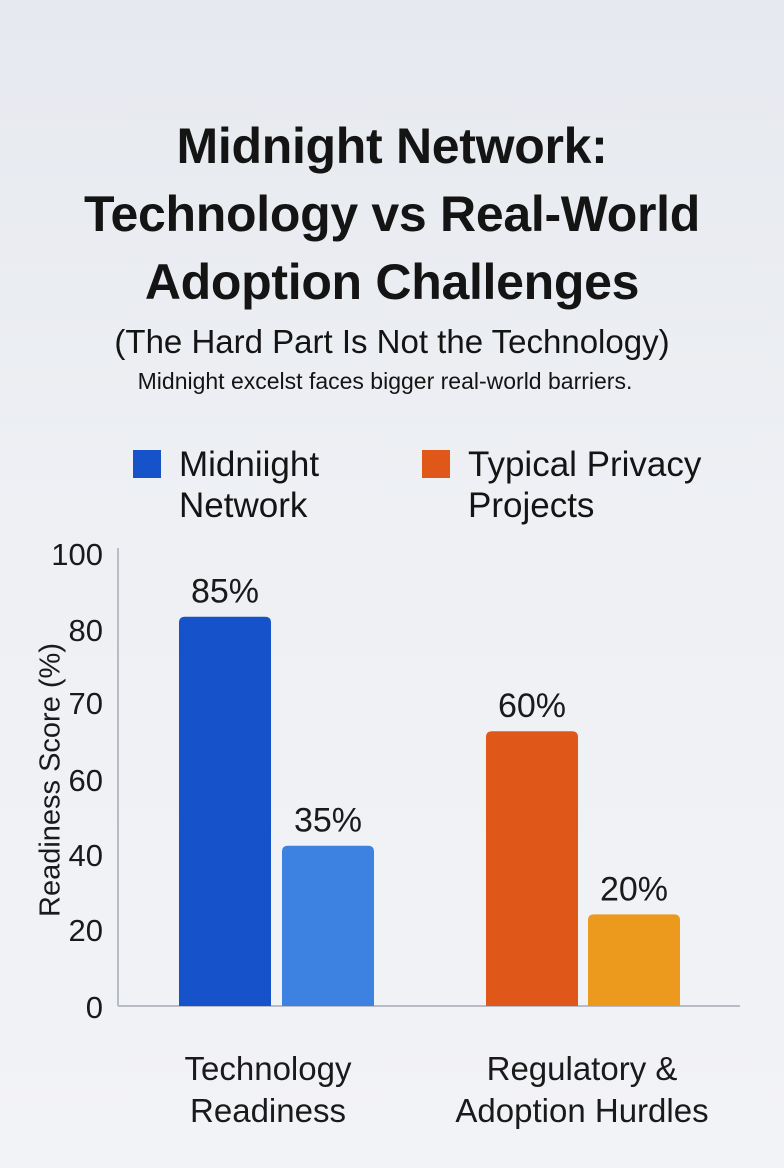 This screenshot has height=1168, width=784. I want to click on y-tick-label: 70, so click(86, 703).